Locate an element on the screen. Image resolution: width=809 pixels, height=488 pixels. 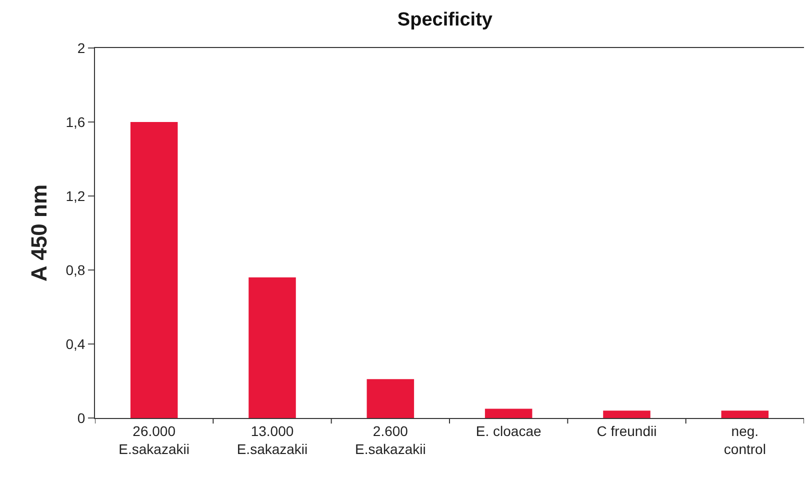
x-tick-label: C freundii is located at coordinates (626, 430).